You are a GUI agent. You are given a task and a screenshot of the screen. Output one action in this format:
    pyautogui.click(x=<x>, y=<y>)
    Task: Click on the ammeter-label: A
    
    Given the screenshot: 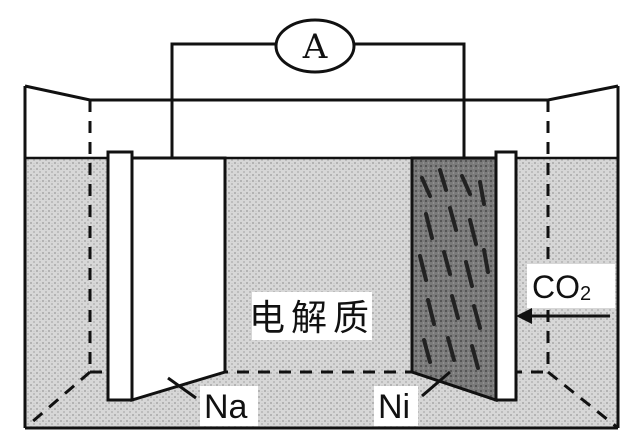 What is the action you would take?
    pyautogui.click(x=315, y=47)
    